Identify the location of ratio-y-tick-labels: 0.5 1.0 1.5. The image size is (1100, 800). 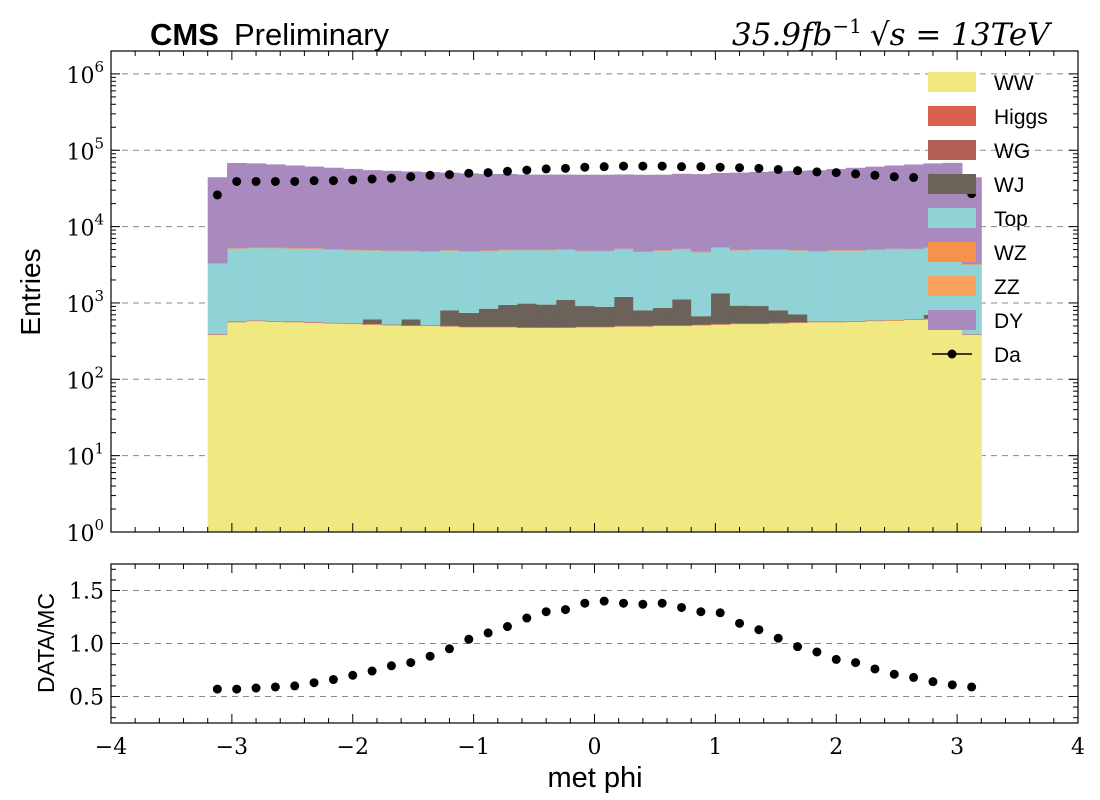
(86, 645).